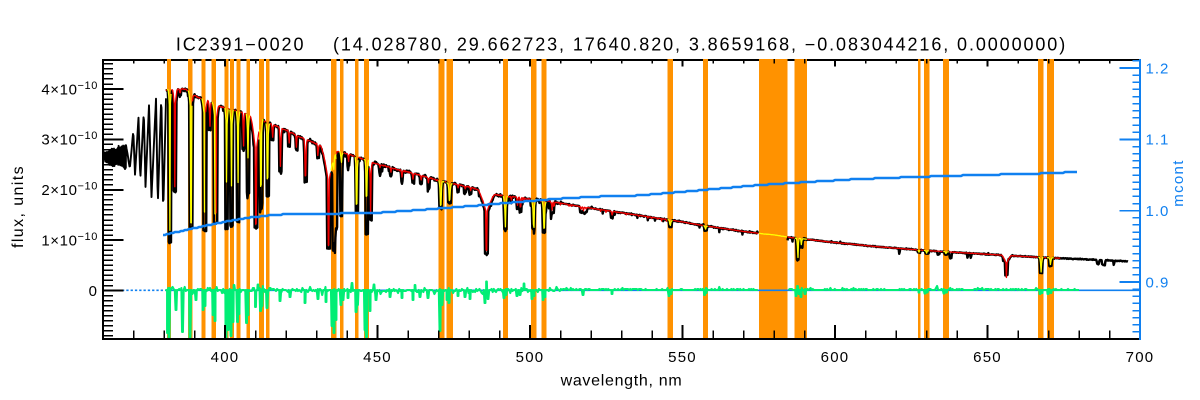  What do you see at coordinates (1178, 182) in the screenshot?
I see `svg-text: mcont` at bounding box center [1178, 182].